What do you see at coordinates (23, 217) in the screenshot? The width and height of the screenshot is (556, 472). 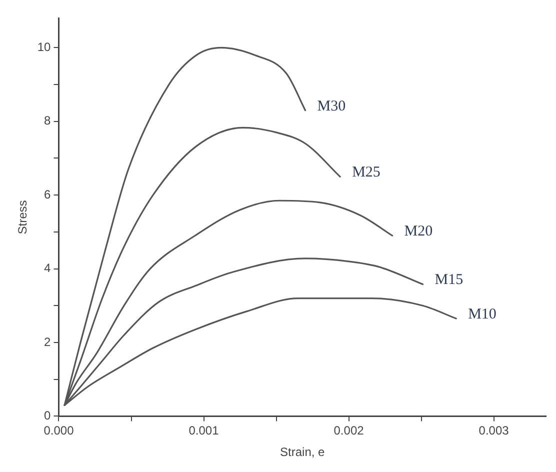 I see `y-axis-title: Stress` at bounding box center [23, 217].